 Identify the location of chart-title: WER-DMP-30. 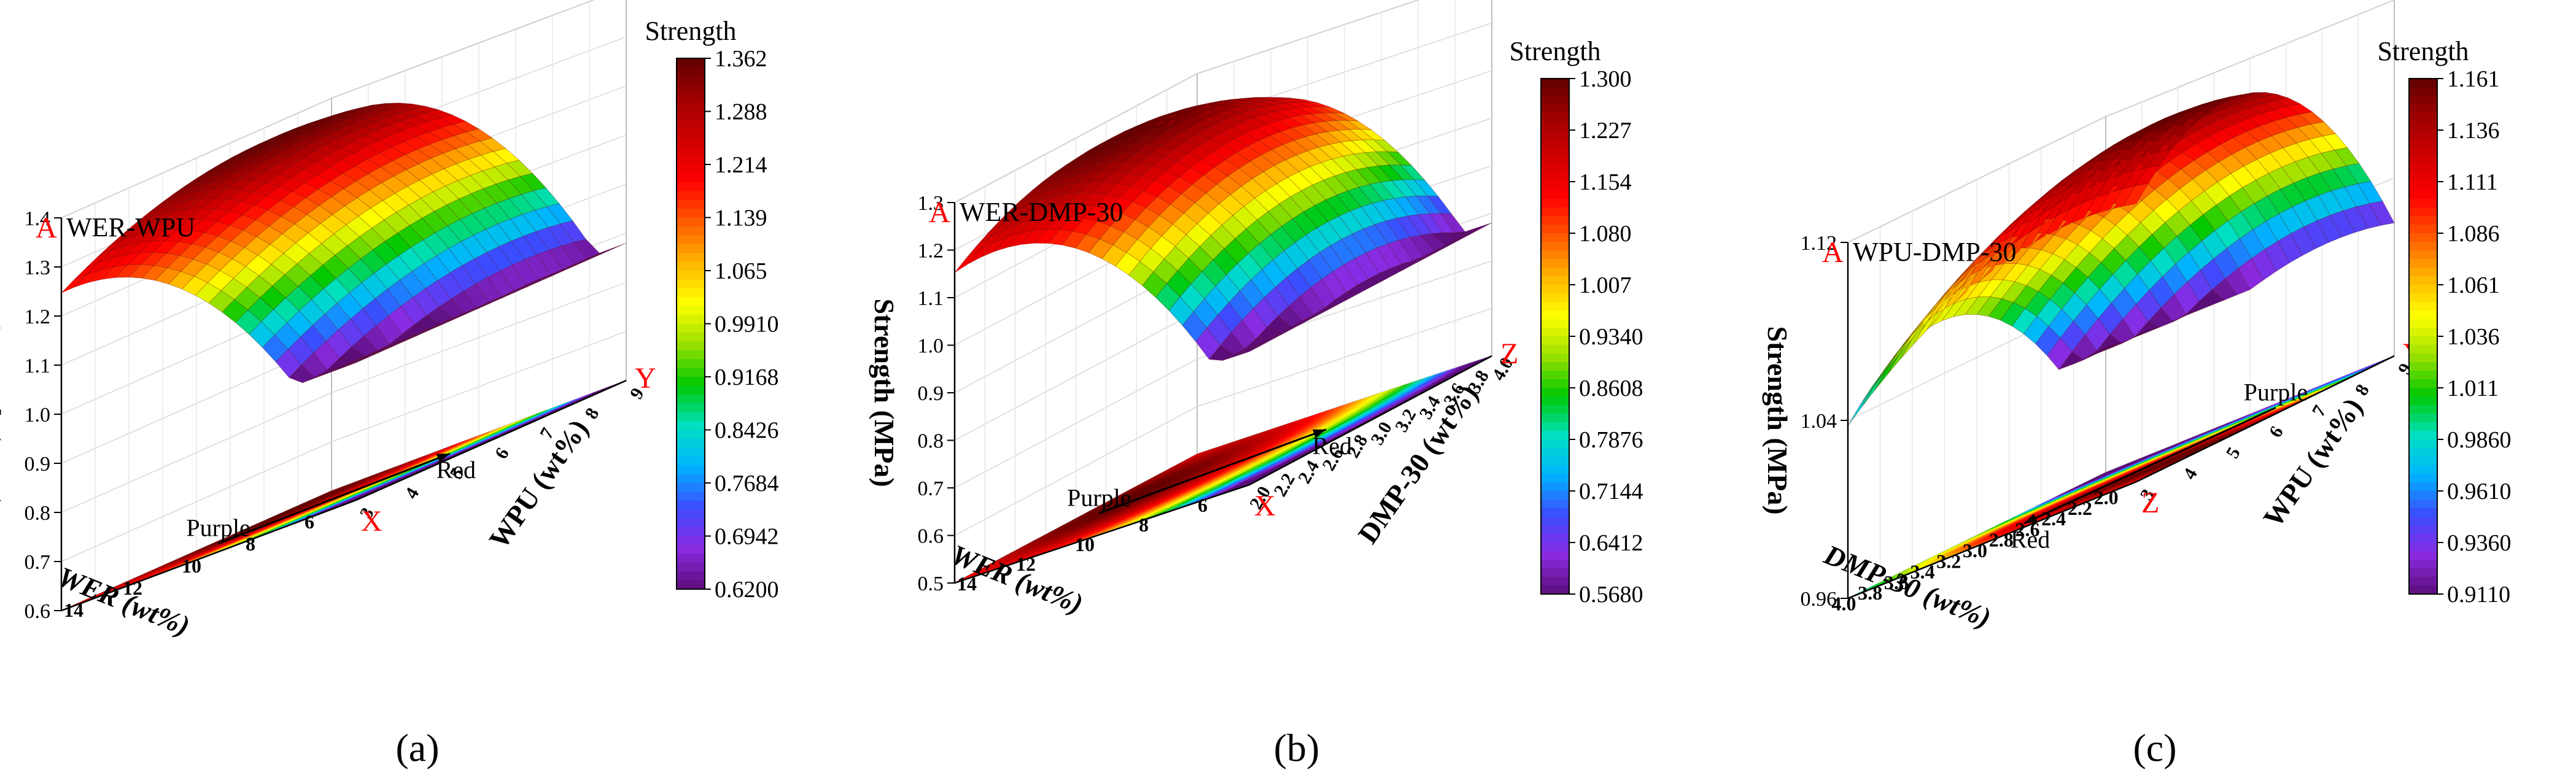
(1041, 212).